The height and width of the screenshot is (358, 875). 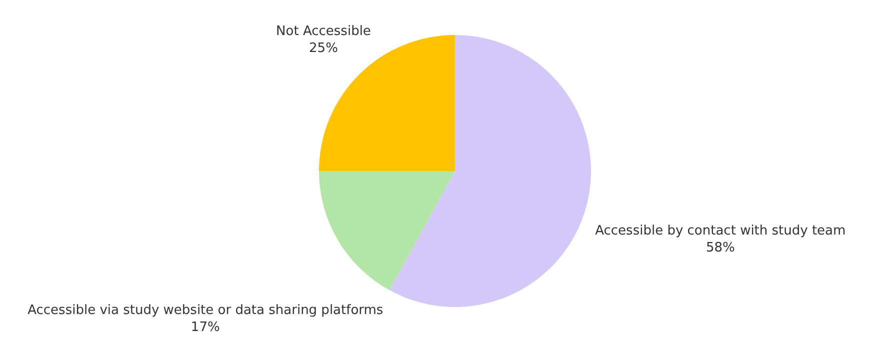 I want to click on slice-label: Not Accessible, so click(x=323, y=32).